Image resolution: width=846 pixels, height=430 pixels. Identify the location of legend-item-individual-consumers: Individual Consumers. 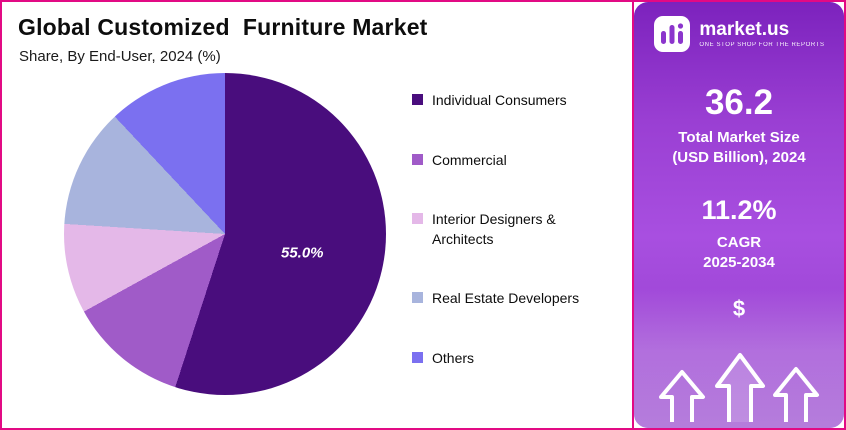
(511, 101).